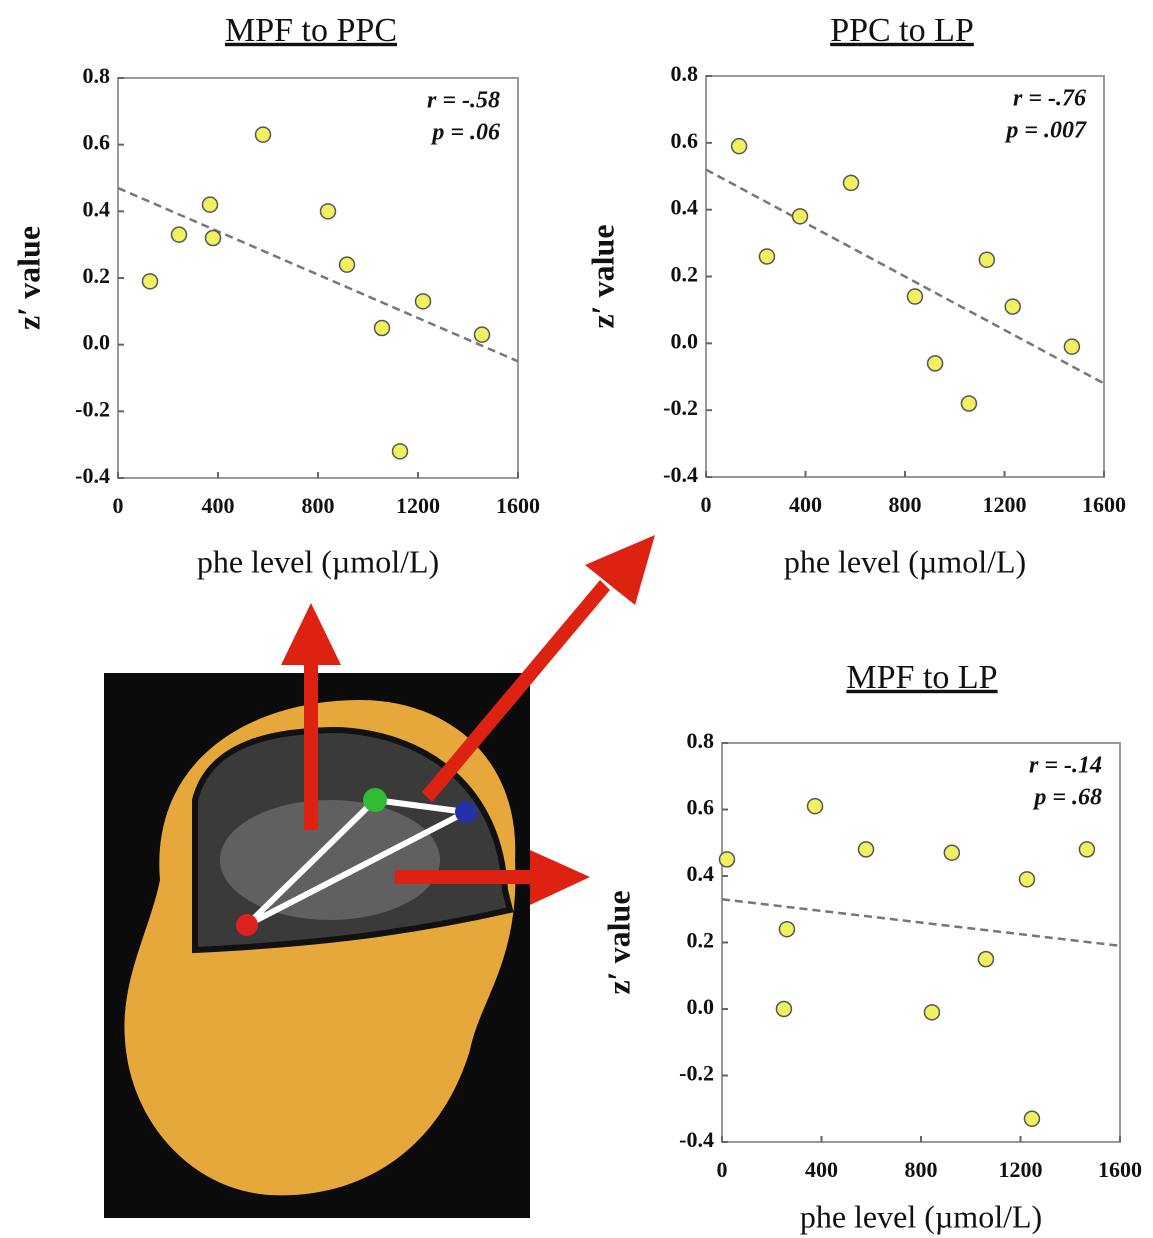 The height and width of the screenshot is (1238, 1153). I want to click on annotation: p = .06, so click(465, 133).